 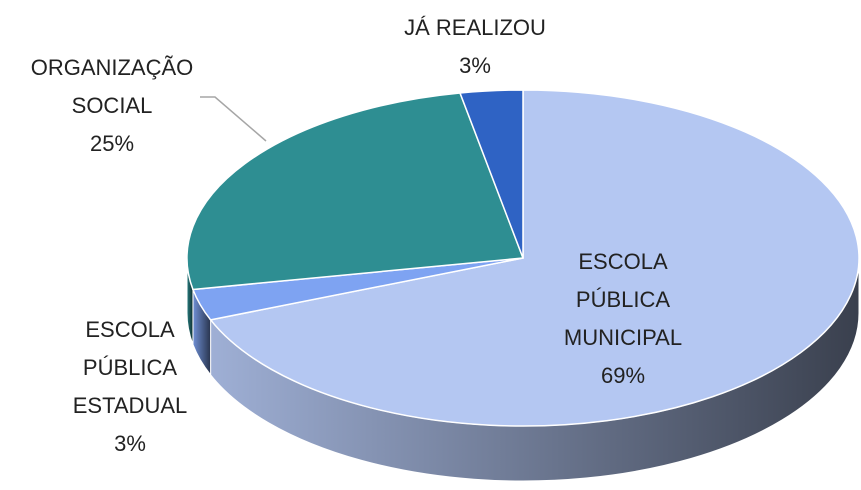 I want to click on data-label: JÁ REALIZOU 3%, so click(x=475, y=47).